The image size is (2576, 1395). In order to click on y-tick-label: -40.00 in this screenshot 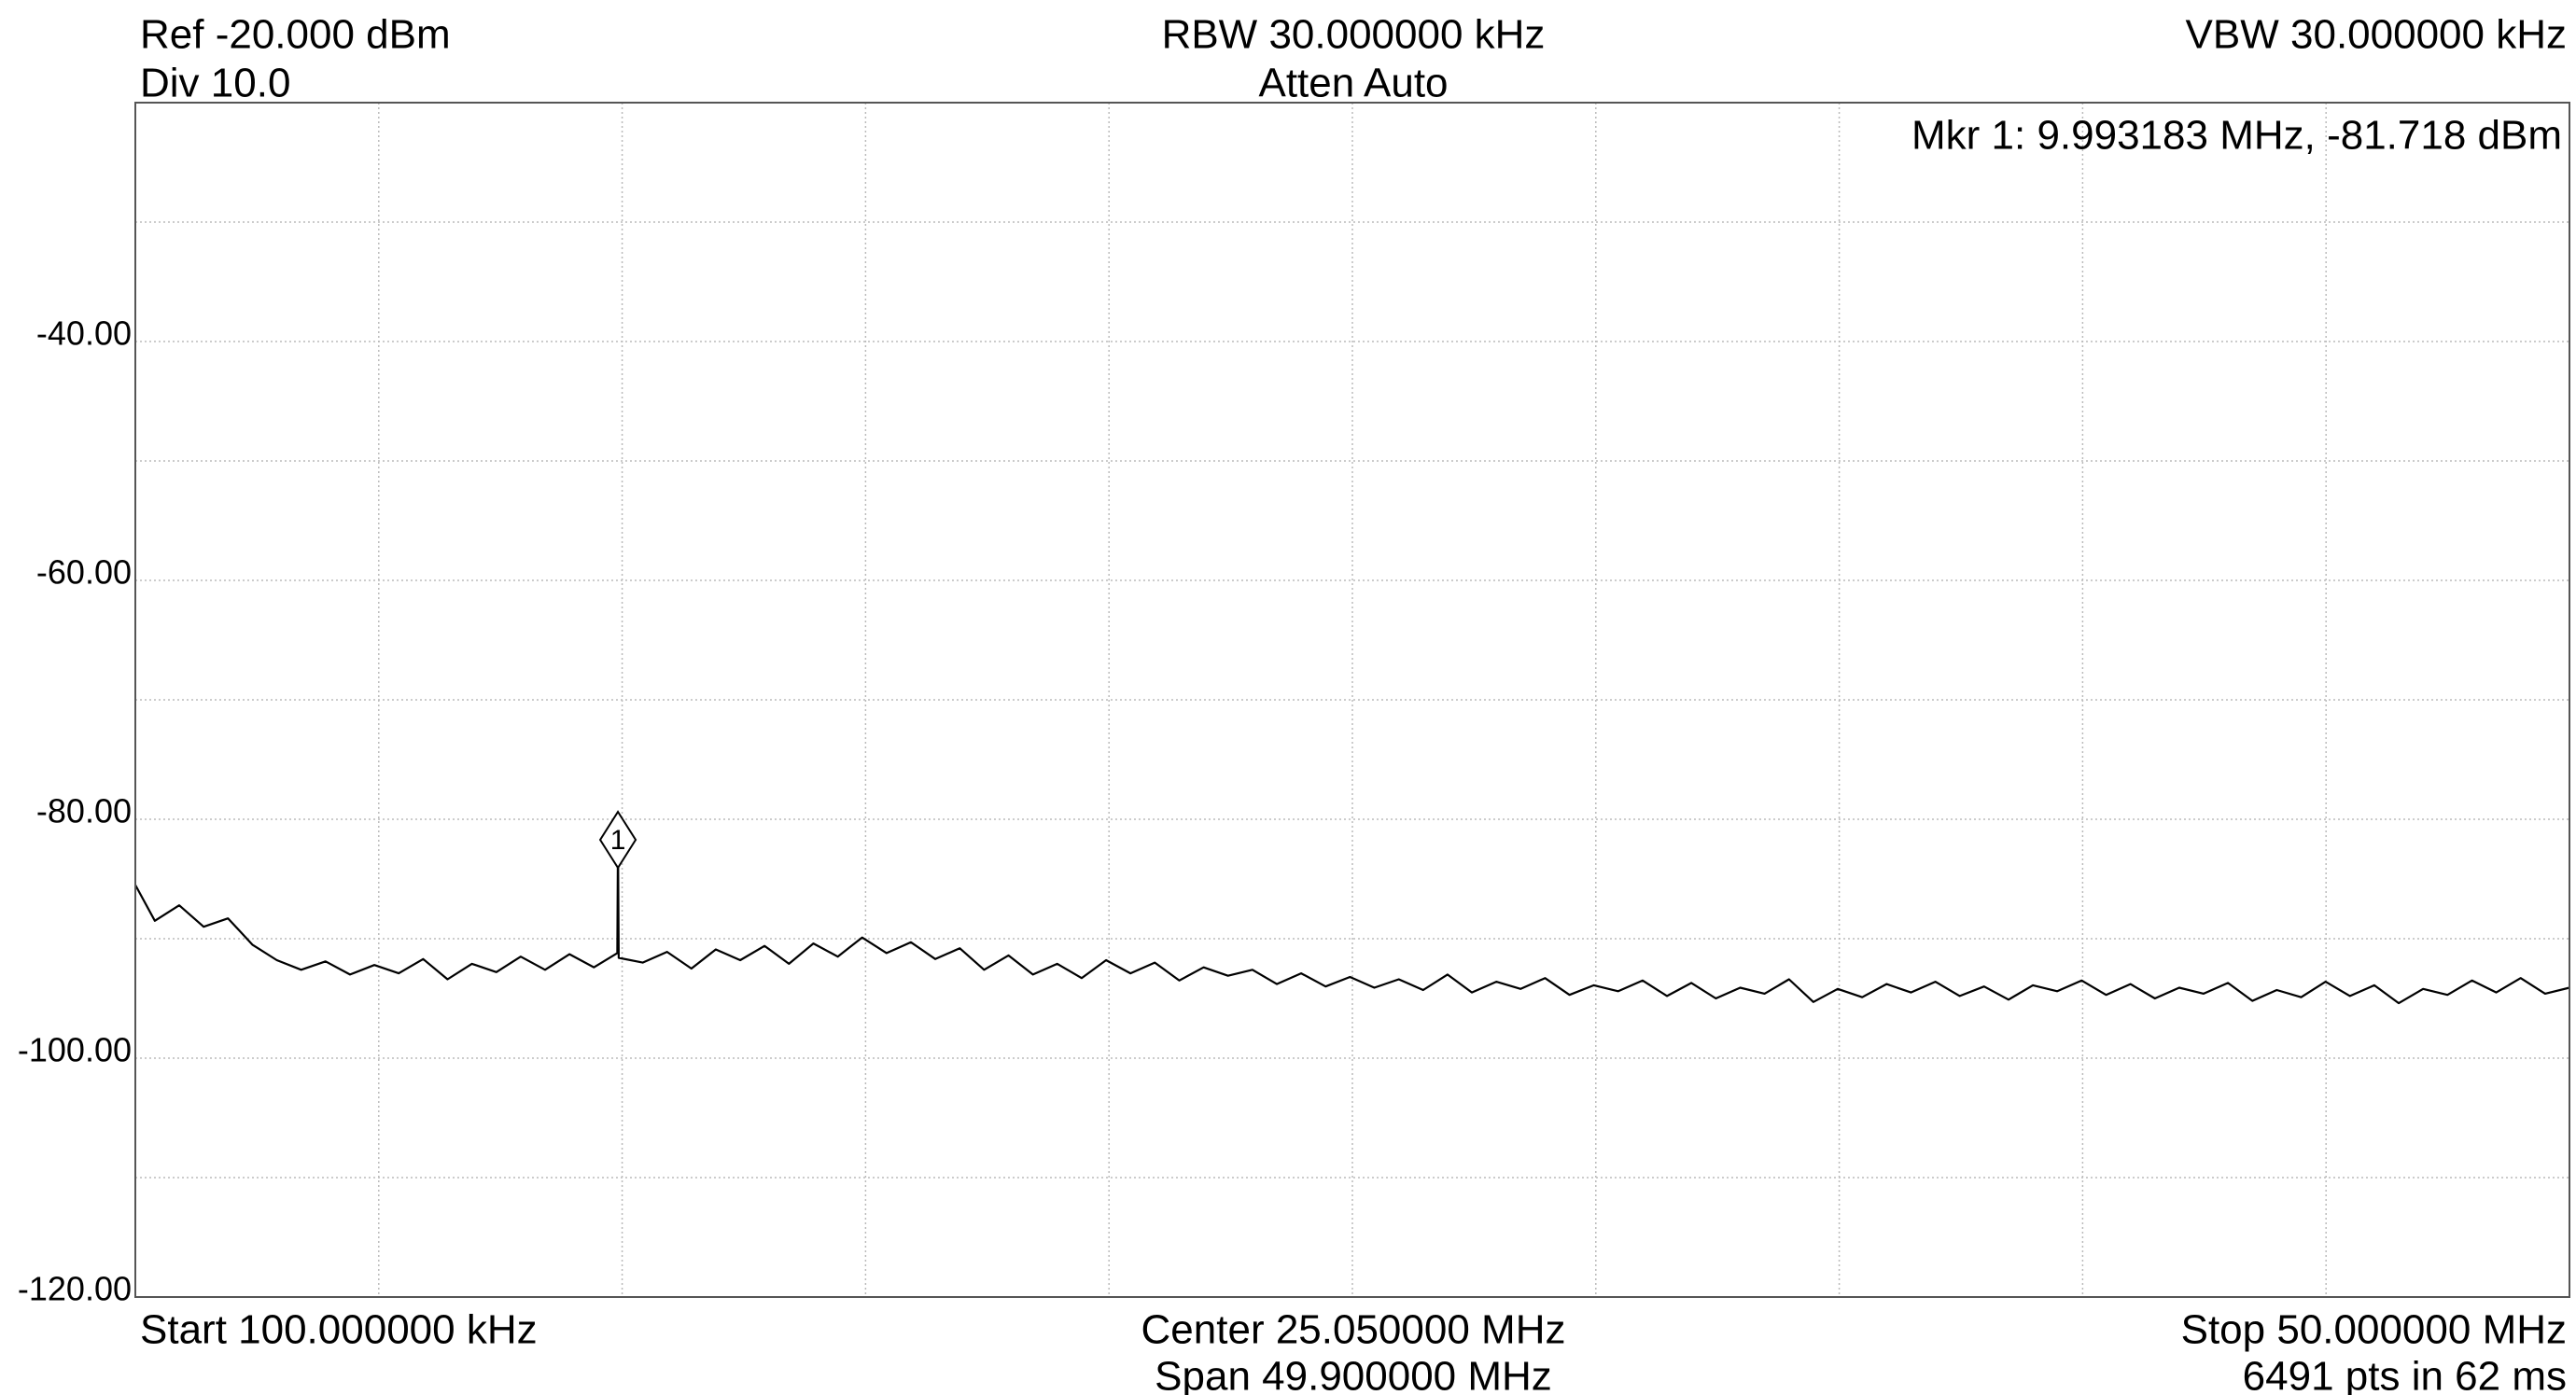, I will do `click(84, 333)`.